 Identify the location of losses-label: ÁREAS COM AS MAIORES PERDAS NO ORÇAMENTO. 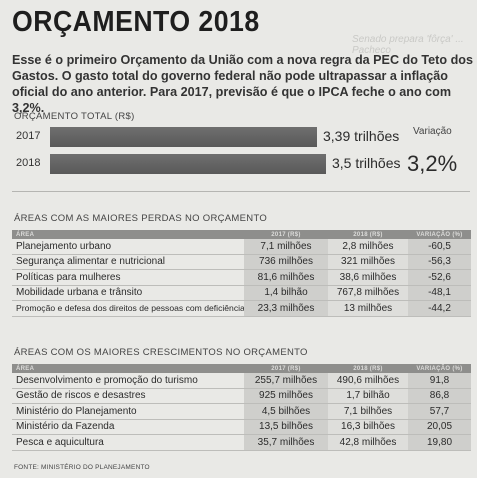
(141, 218).